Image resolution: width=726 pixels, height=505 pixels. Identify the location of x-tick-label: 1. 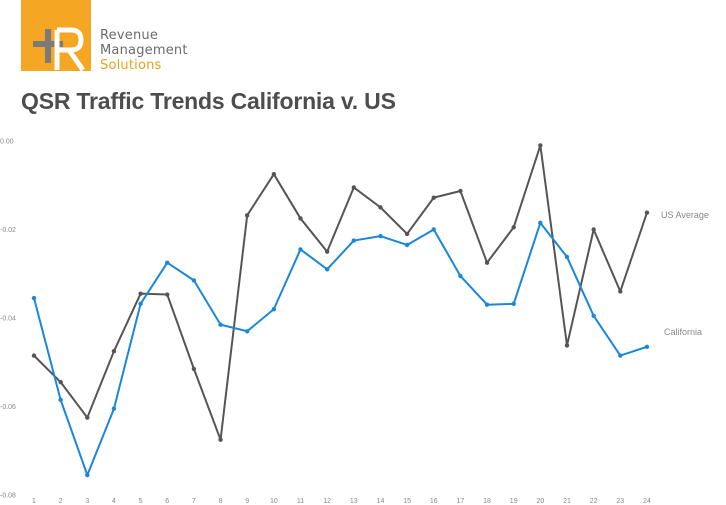
(34, 501).